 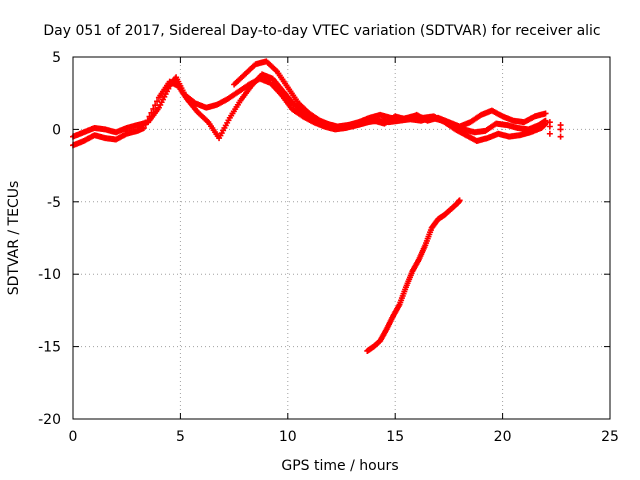 What do you see at coordinates (180, 437) in the screenshot?
I see `x-tick-label: 5` at bounding box center [180, 437].